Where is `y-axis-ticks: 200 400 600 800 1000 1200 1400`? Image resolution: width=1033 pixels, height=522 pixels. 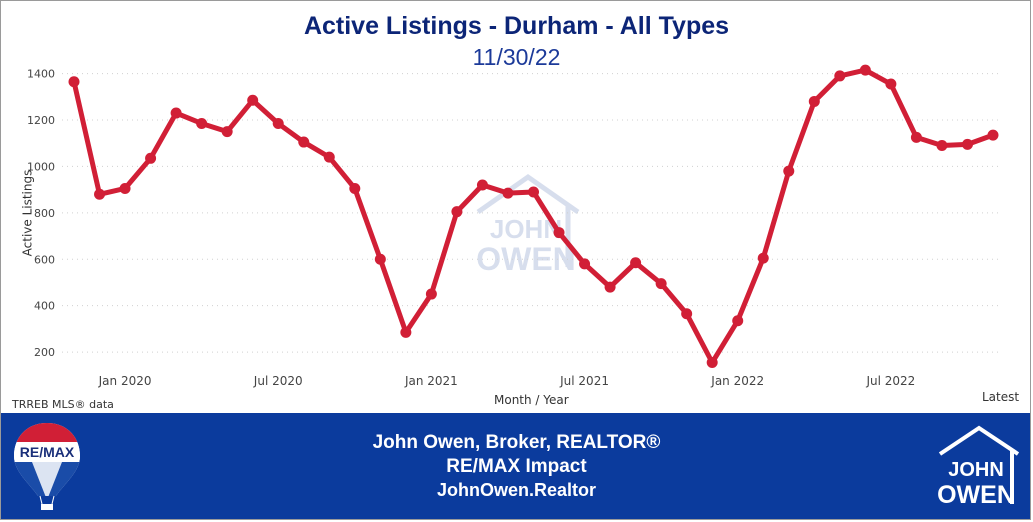 y-axis-ticks: 200 400 600 800 1000 1200 1400 is located at coordinates (41, 213).